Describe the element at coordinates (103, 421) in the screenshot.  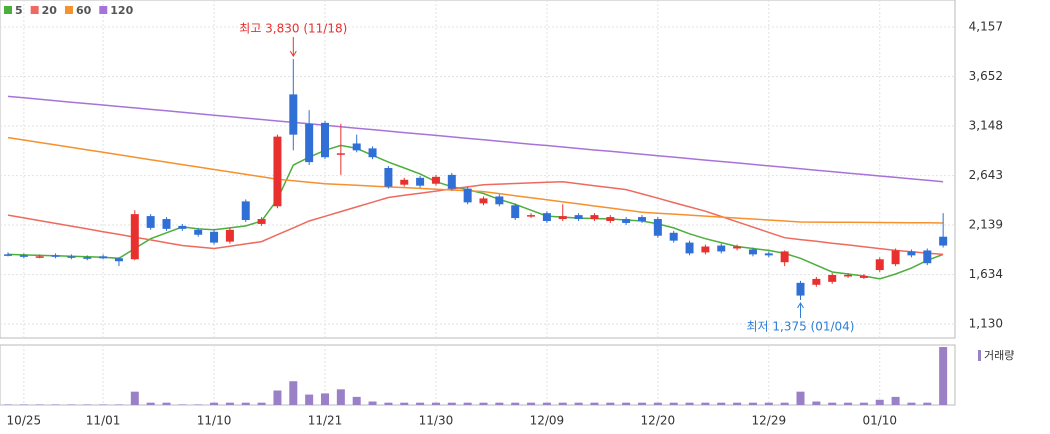
I see `x-tick-label: 11/01` at that location.